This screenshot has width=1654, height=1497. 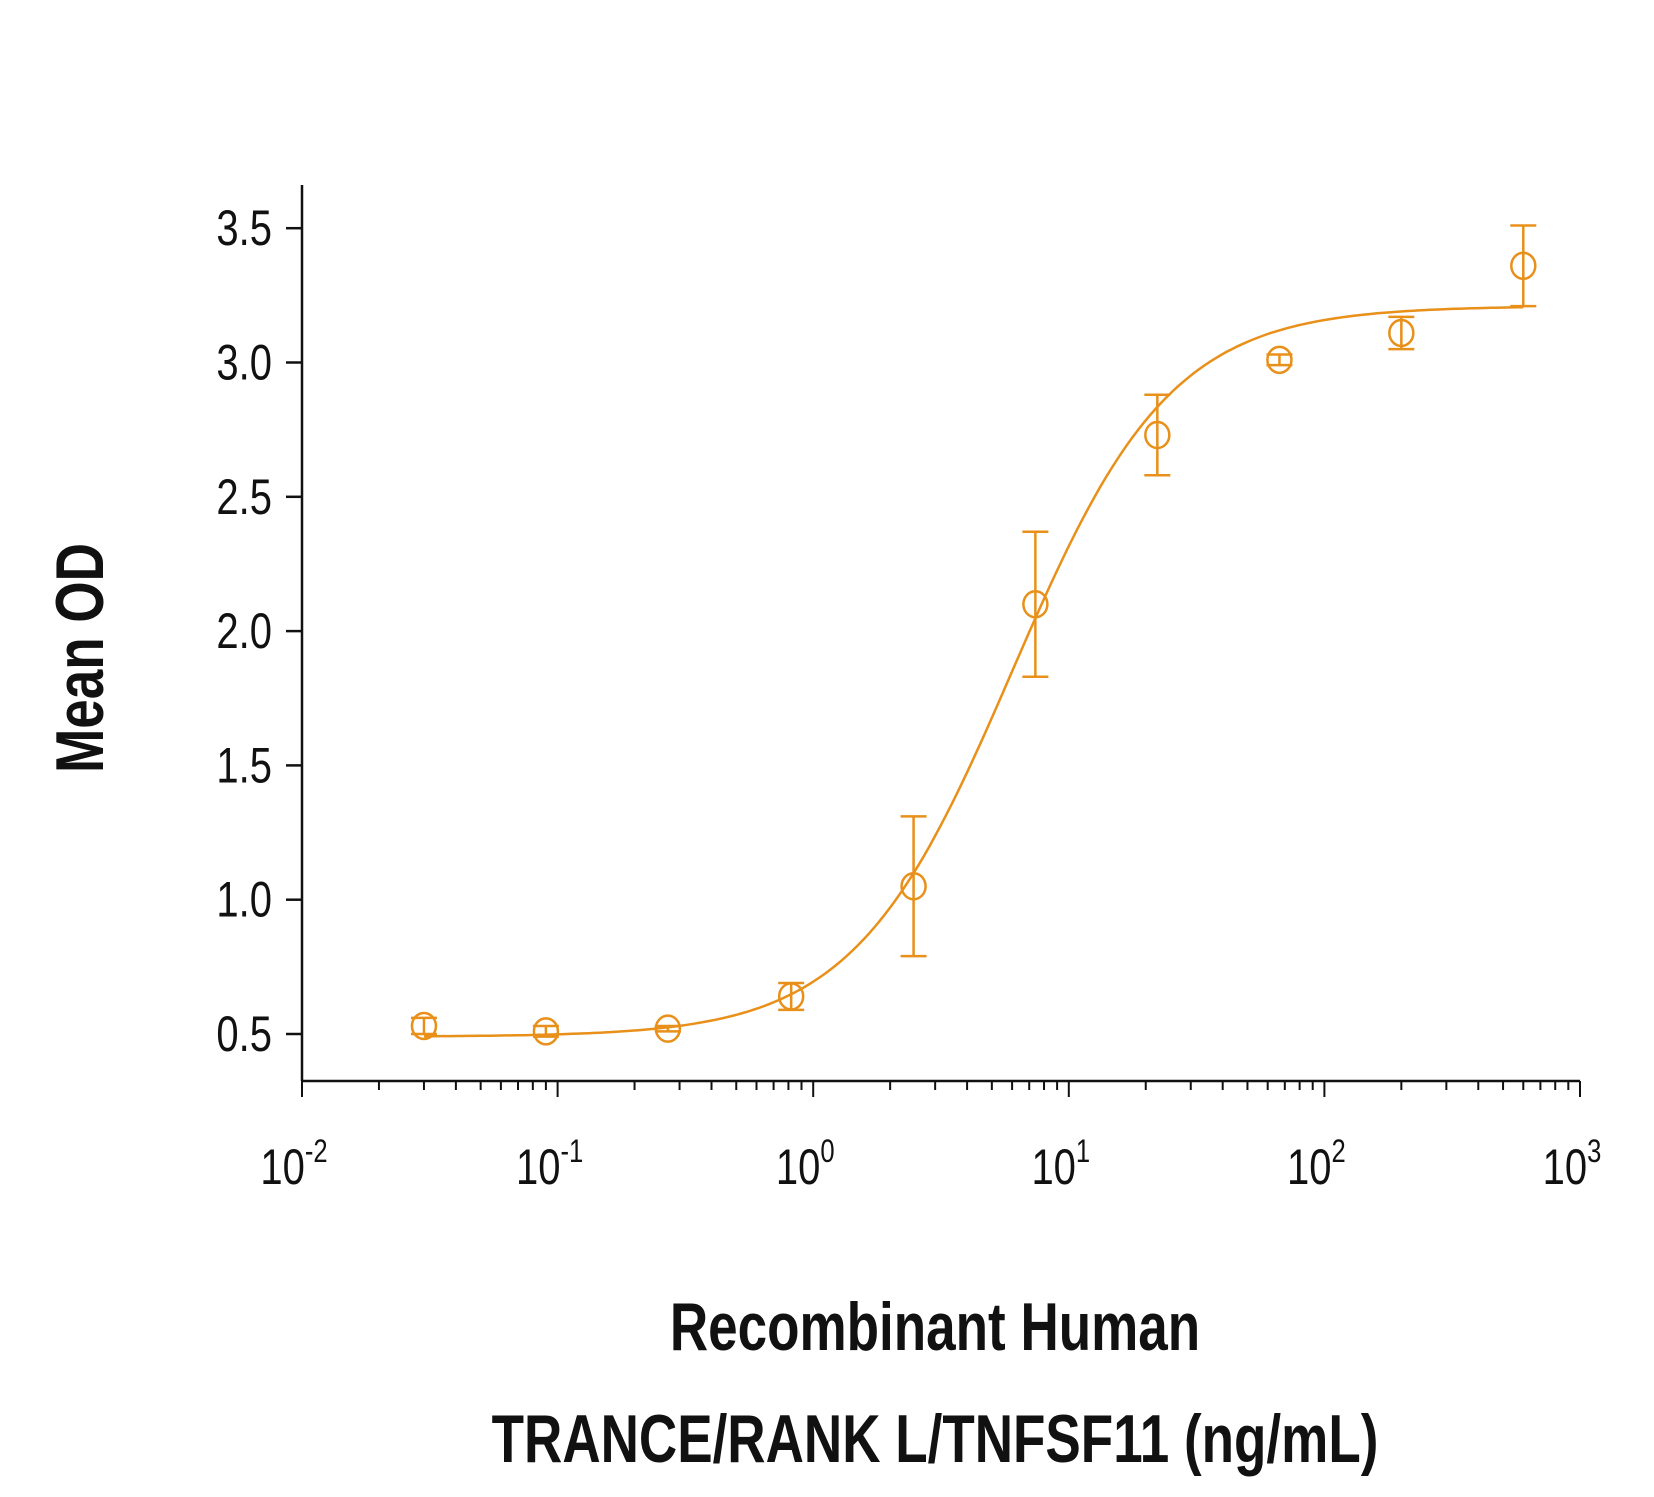 What do you see at coordinates (244, 765) in the screenshot?
I see `y-tick-label: 1.5` at bounding box center [244, 765].